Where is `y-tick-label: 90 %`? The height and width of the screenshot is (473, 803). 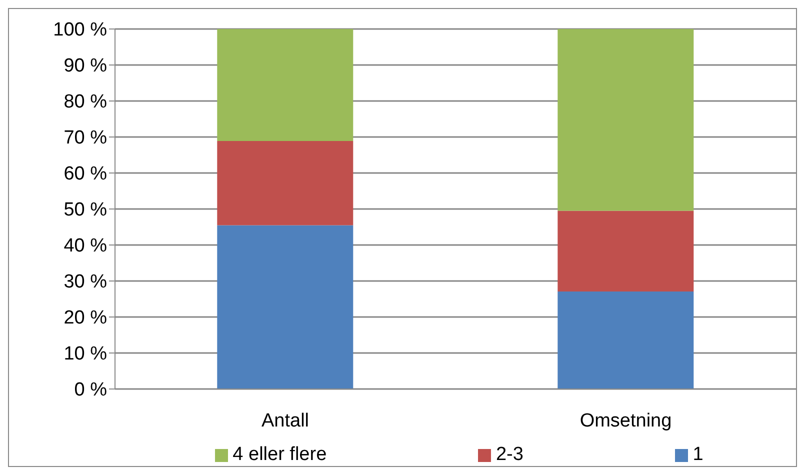
y-tick-label: 90 % is located at coordinates (86, 66).